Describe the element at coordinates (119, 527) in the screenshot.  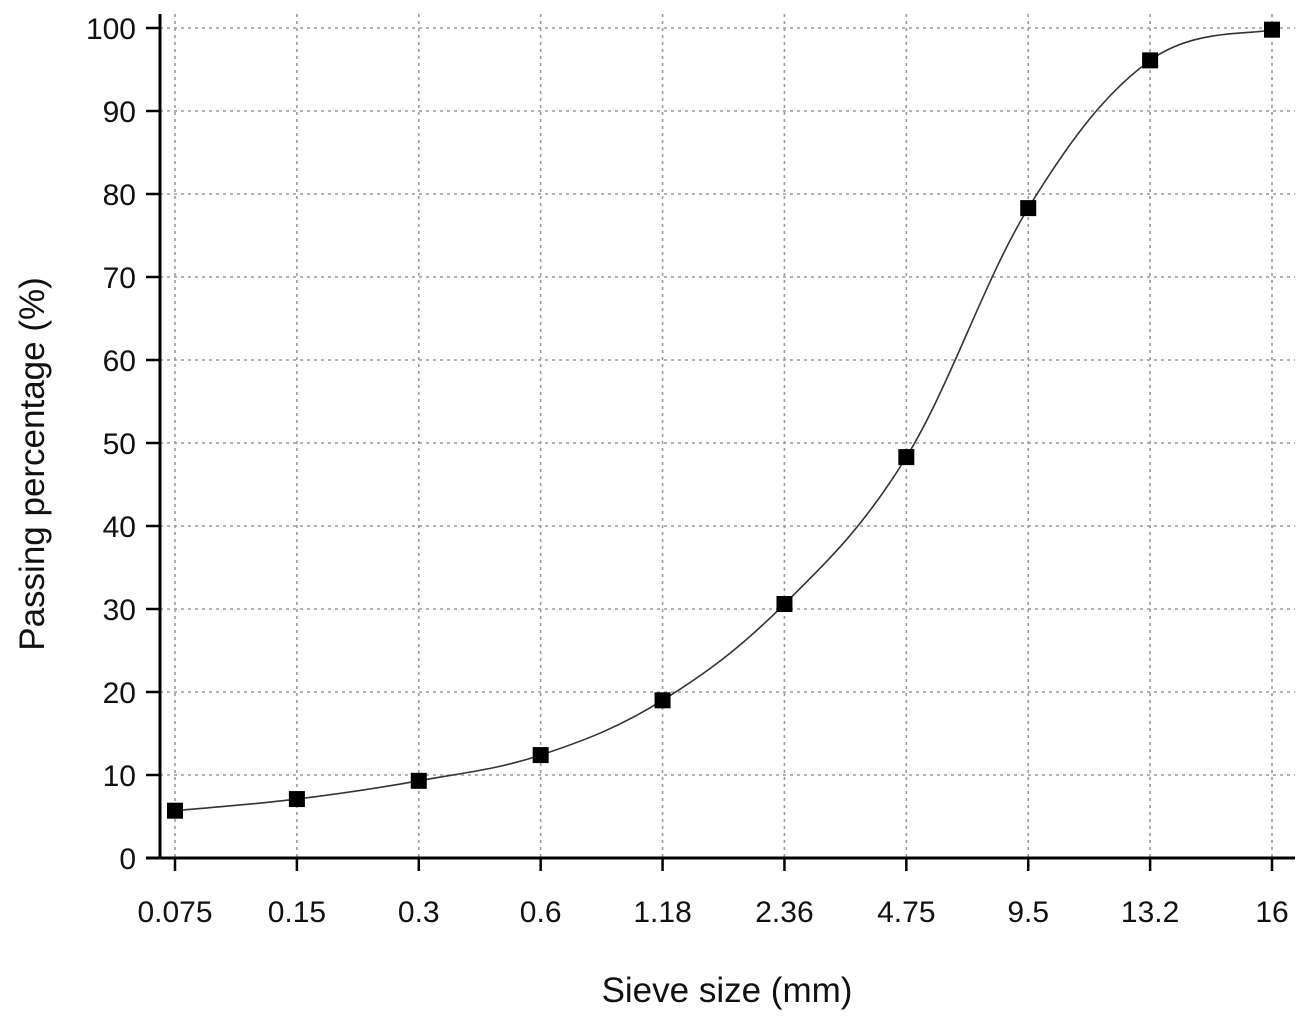
I see `y-tick-label: 40` at that location.